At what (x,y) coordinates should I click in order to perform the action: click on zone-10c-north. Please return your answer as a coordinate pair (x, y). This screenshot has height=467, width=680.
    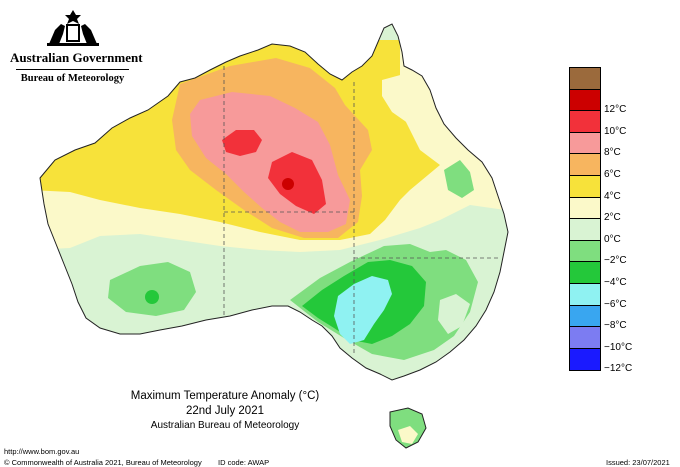
    Looking at the image, I should click on (242, 143).